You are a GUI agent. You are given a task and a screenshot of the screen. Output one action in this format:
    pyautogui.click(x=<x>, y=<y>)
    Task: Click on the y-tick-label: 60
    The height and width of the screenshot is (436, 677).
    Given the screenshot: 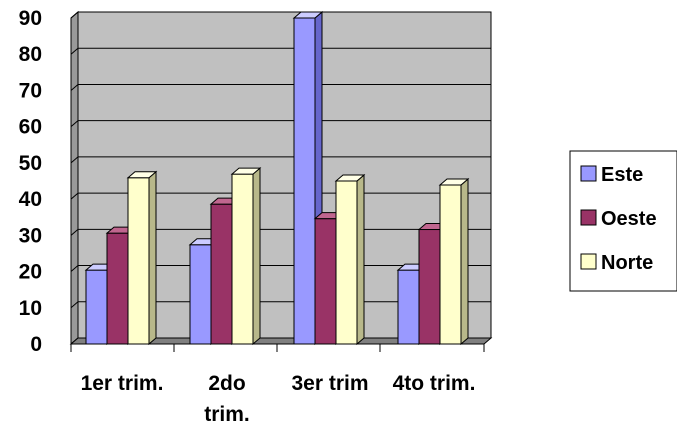 What is the action you would take?
    pyautogui.click(x=30, y=127)
    